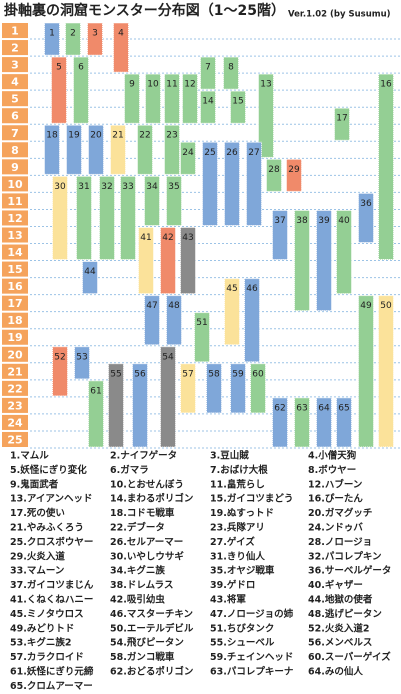 This screenshot has height=694, width=401. What do you see at coordinates (242, 628) in the screenshot?
I see `legend-entry: 51.ちびタンク` at bounding box center [242, 628].